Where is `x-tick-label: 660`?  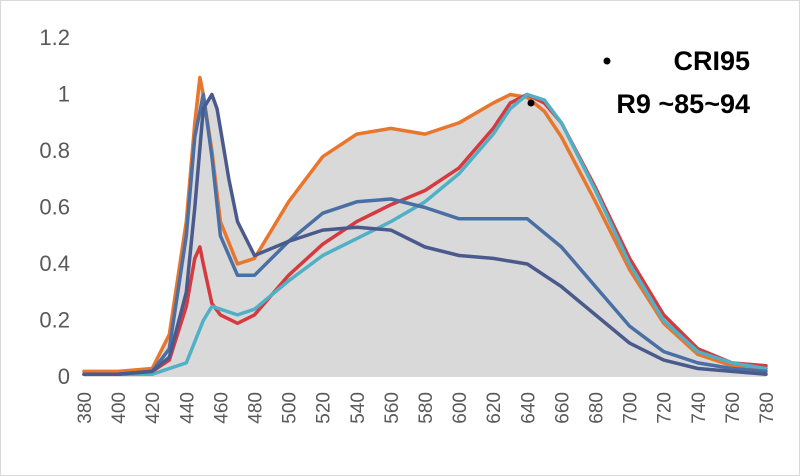 x-tick-label: 660 is located at coordinates (562, 408).